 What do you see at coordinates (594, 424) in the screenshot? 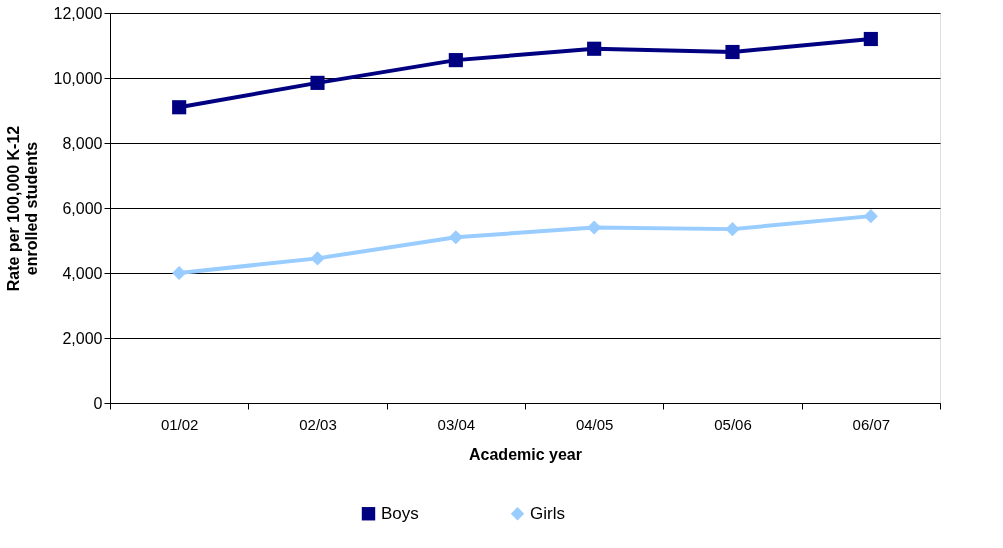
I see `x-tick-label: 04/05` at bounding box center [594, 424].